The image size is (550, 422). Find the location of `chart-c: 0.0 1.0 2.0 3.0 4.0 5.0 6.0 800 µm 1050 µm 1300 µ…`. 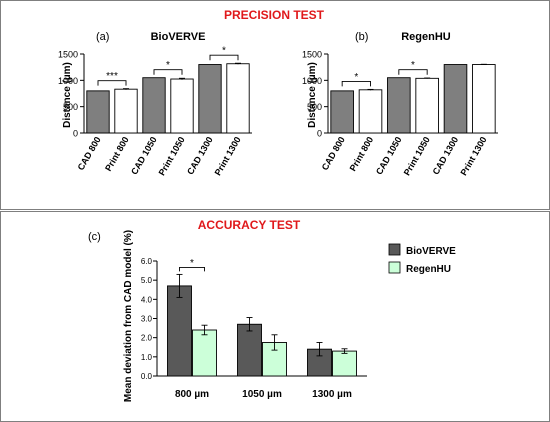

chart-c: 0.0 1.0 2.0 3.0 4.0 5.0 6.0 800 µm 1050 µm 1300 µ… is located at coordinates (254, 328).